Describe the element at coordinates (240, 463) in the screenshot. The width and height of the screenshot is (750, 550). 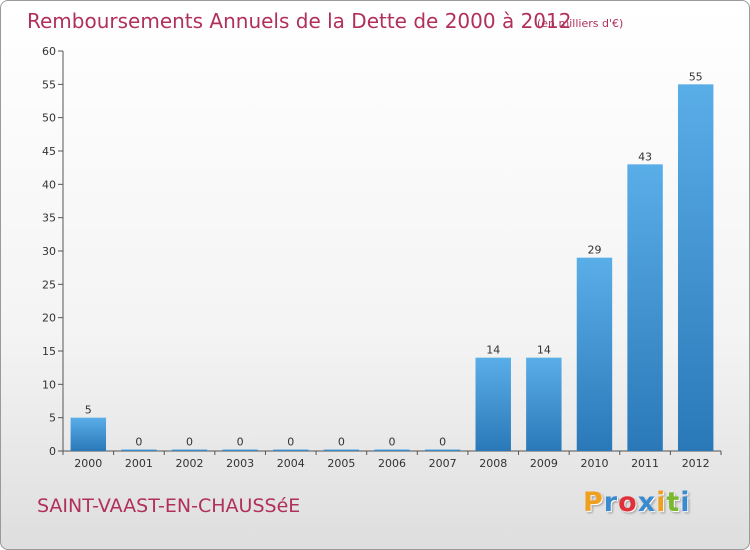
I see `x-tick-label: 2003` at that location.